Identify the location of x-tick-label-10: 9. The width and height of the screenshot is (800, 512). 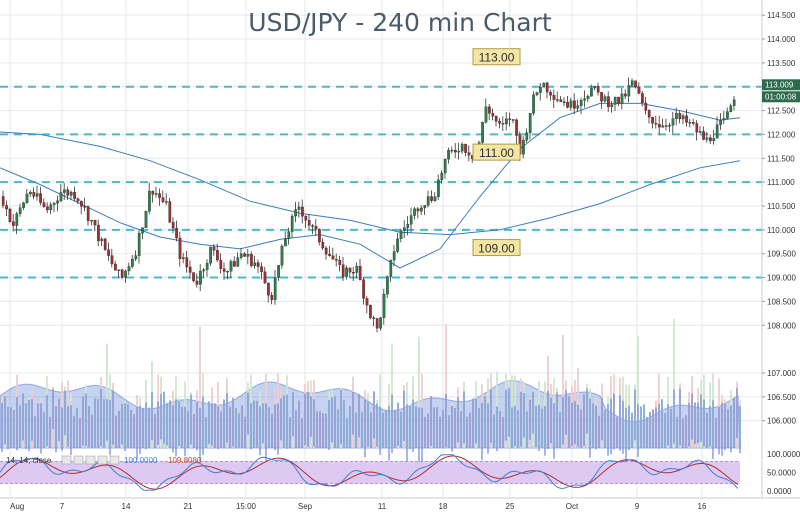
(637, 506).